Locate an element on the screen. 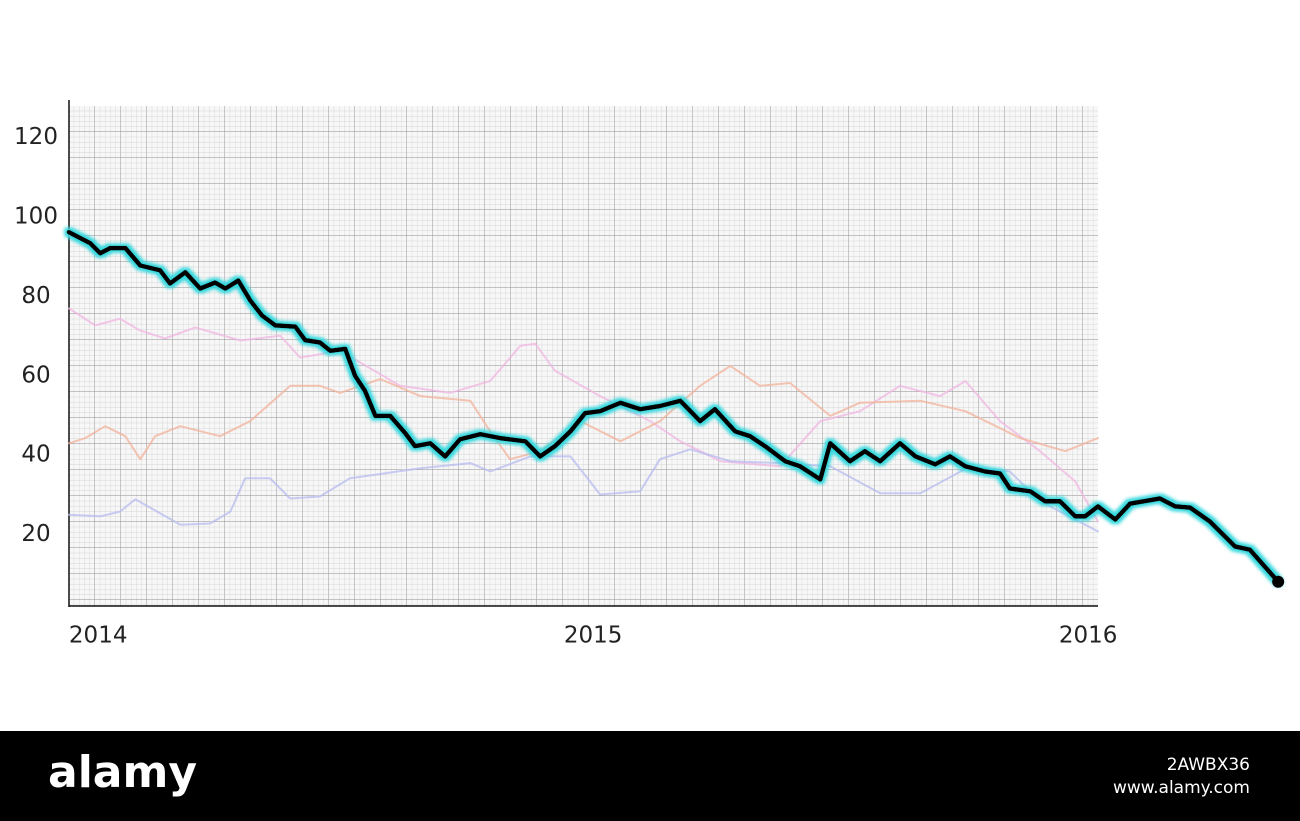 The image size is (1300, 821). x-tick-label: 2015 is located at coordinates (593, 636).